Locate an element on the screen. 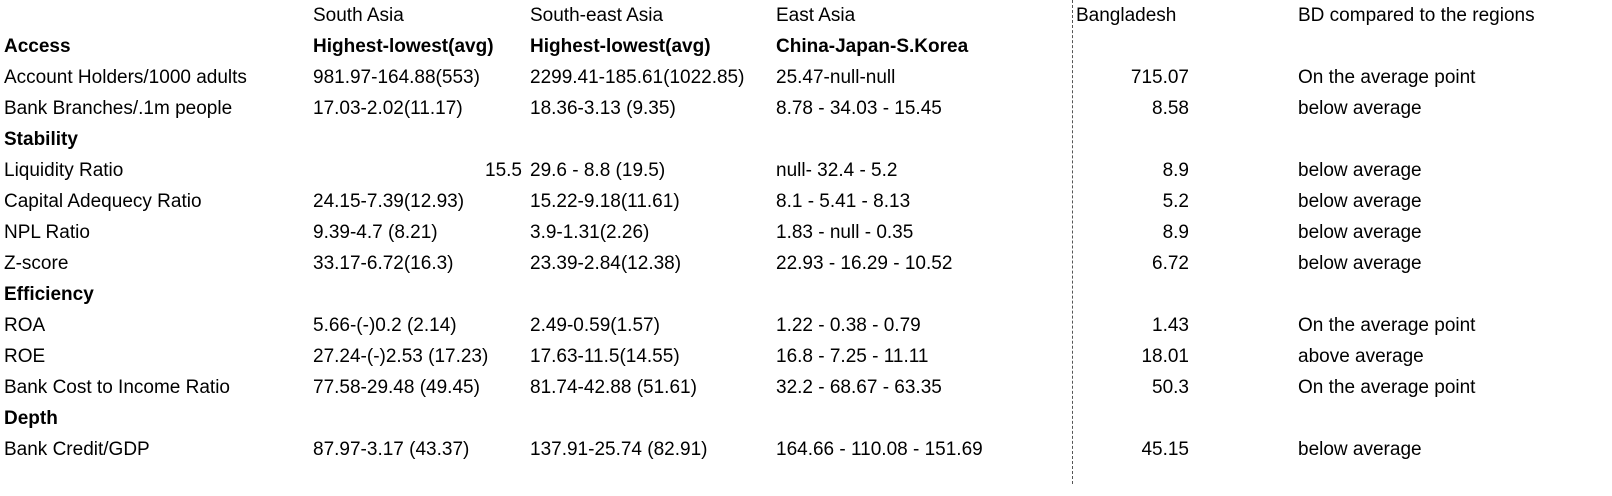 This screenshot has width=1612, height=496. east-asia-value: null- 32.4 - 5.2 is located at coordinates (837, 170).